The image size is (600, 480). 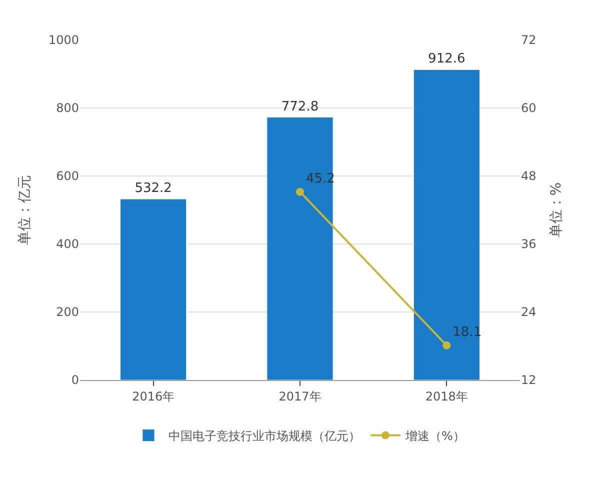 What do you see at coordinates (67, 312) in the screenshot?
I see `y-tick-label: 200` at bounding box center [67, 312].